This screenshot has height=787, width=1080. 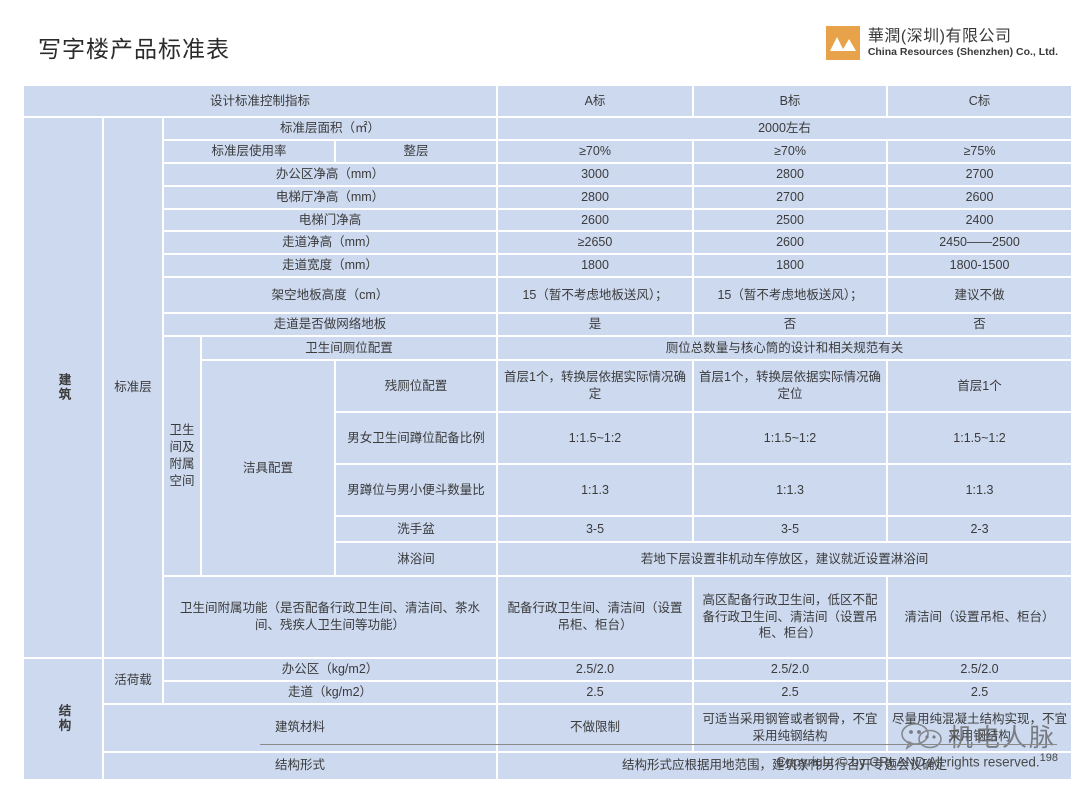 I want to click on row-value-b: 首层1个，转换层依据实际情况确定位, so click(x=790, y=386).